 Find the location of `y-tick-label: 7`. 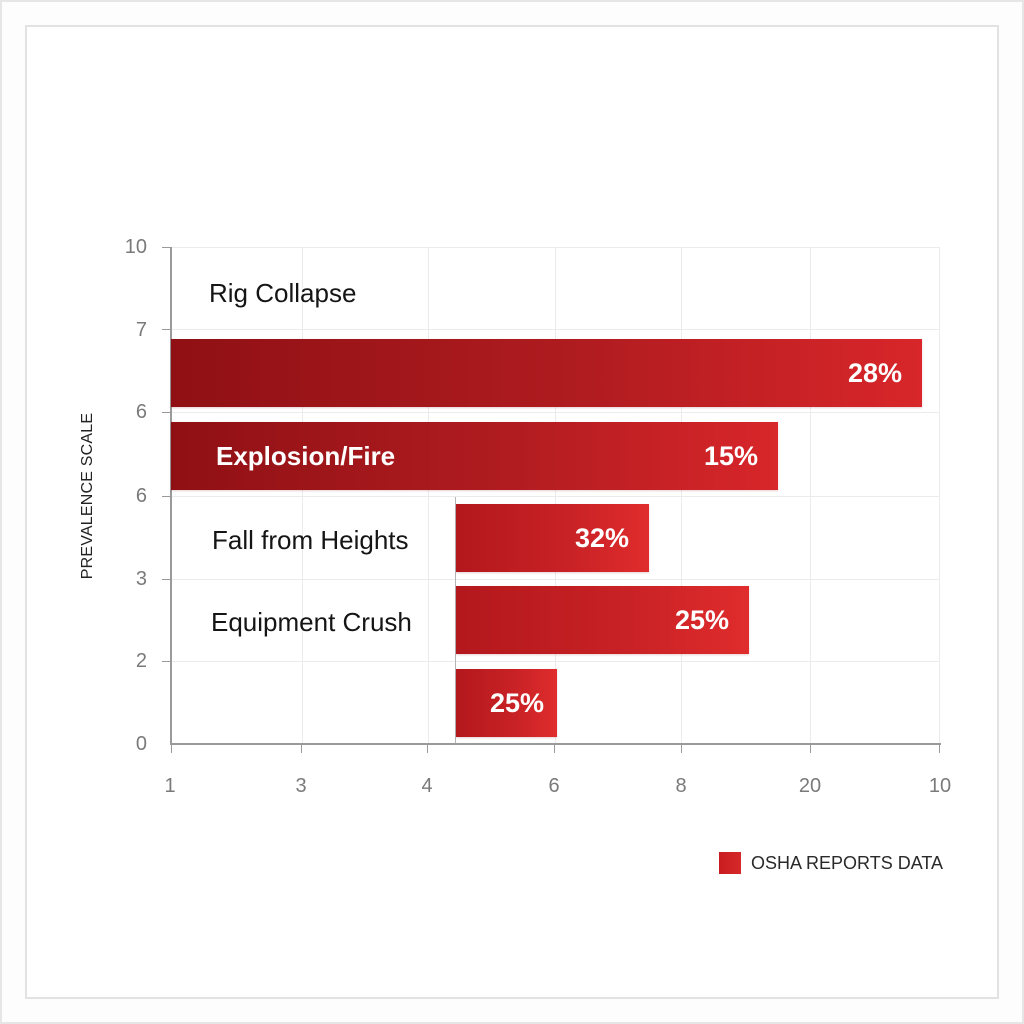

y-tick-label: 7 is located at coordinates (141, 330).